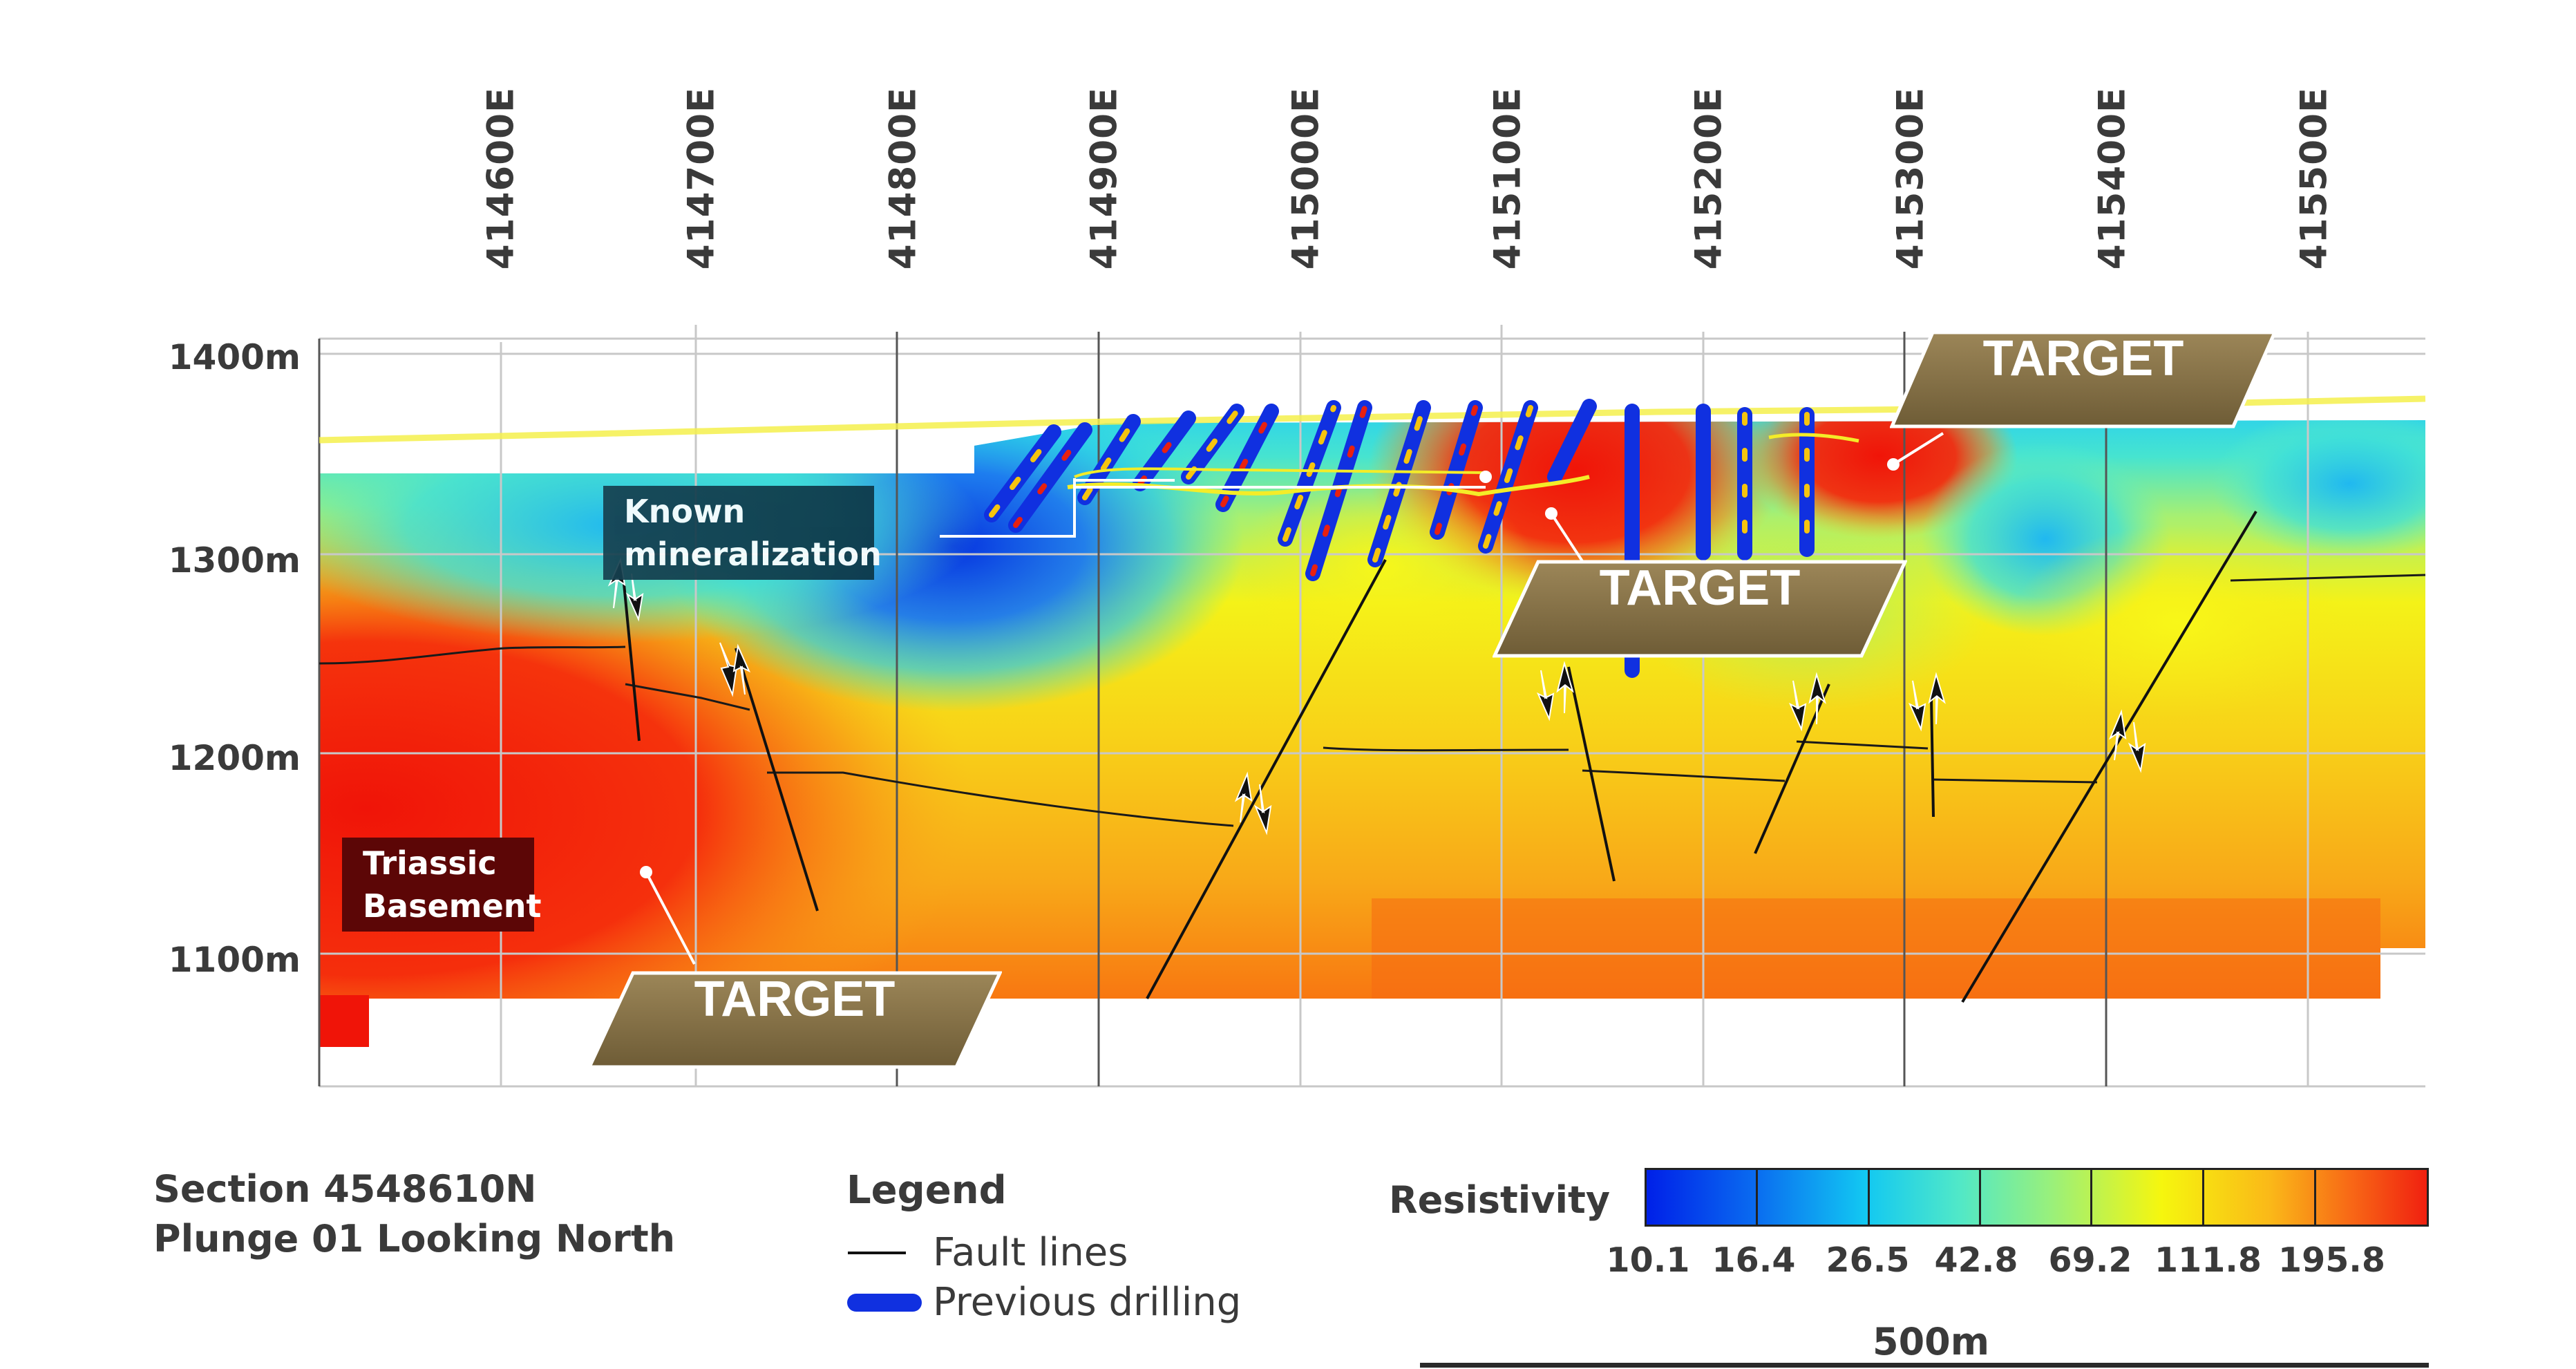  I want to click on triassic-basement-line2: Basement, so click(452, 906).